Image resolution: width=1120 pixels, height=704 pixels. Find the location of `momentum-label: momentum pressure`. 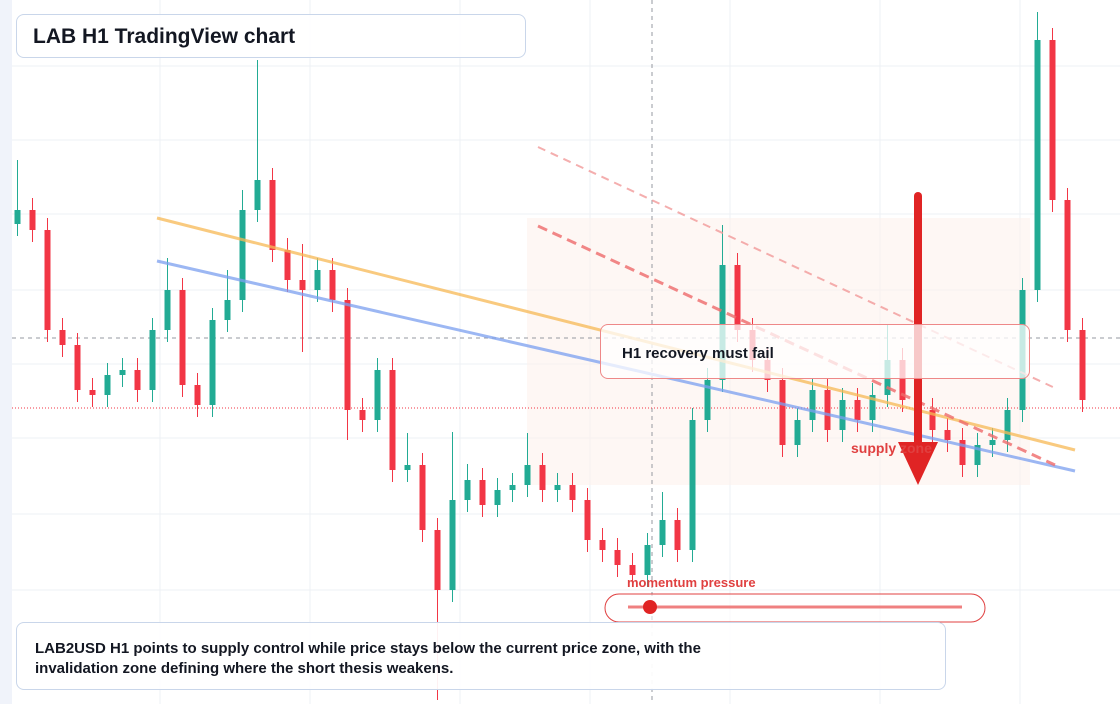

momentum-label: momentum pressure is located at coordinates (691, 582).